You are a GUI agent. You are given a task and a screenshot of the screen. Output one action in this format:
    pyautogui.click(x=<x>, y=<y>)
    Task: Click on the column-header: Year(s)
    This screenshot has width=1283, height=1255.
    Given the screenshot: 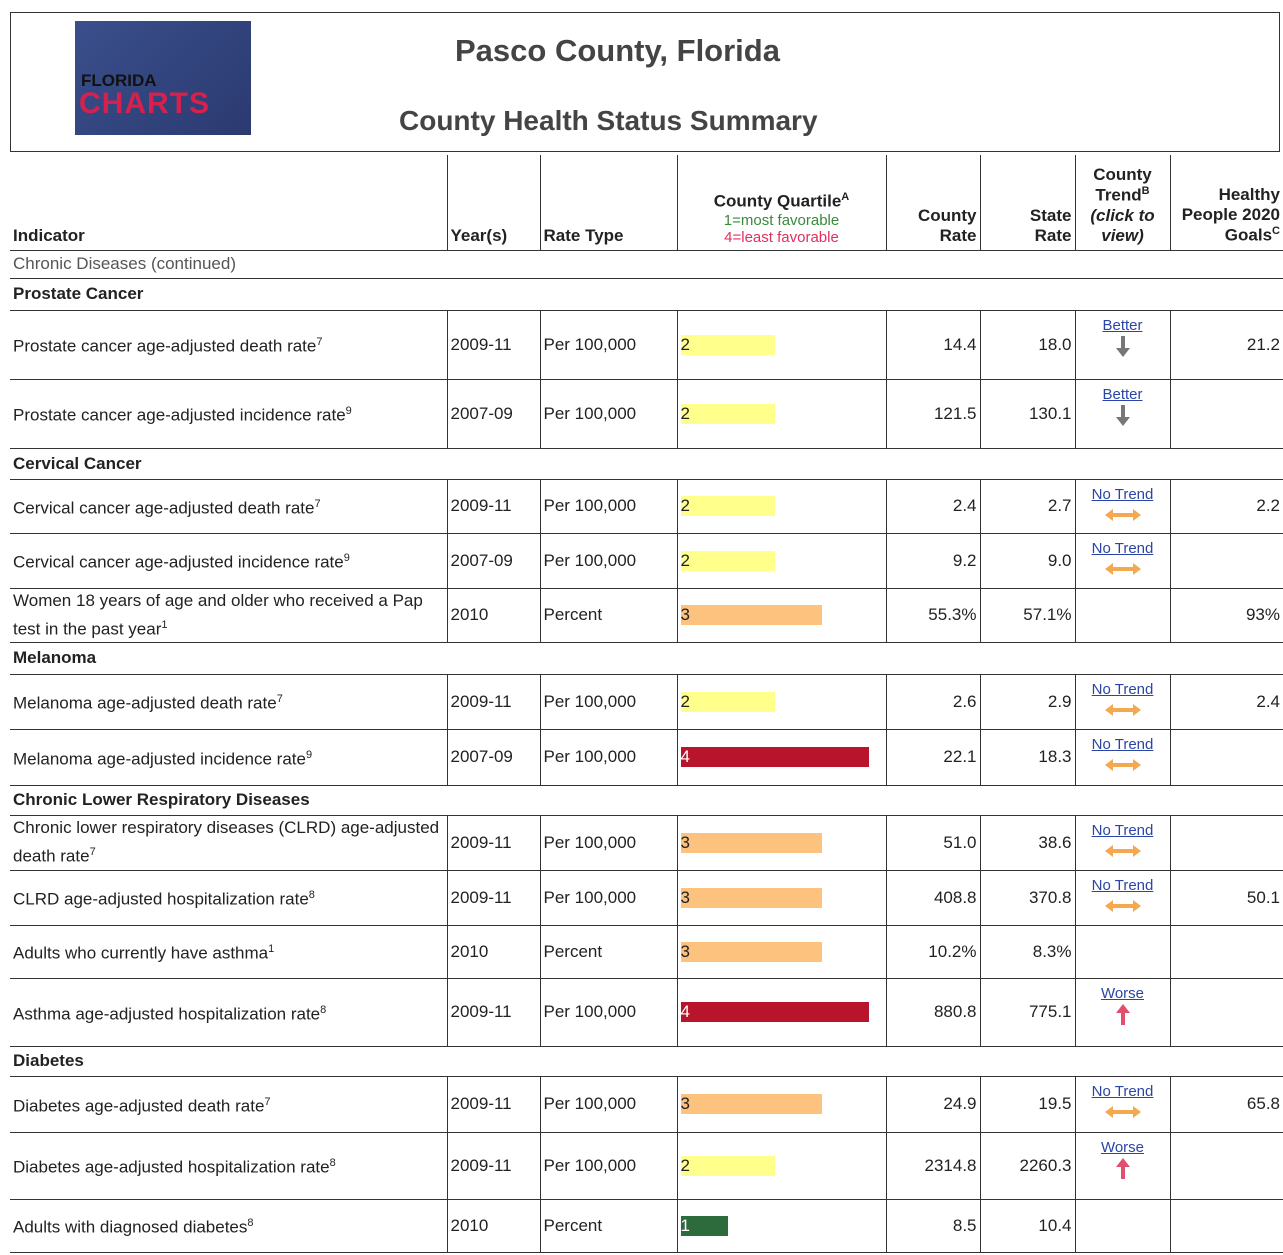 What is the action you would take?
    pyautogui.click(x=493, y=203)
    